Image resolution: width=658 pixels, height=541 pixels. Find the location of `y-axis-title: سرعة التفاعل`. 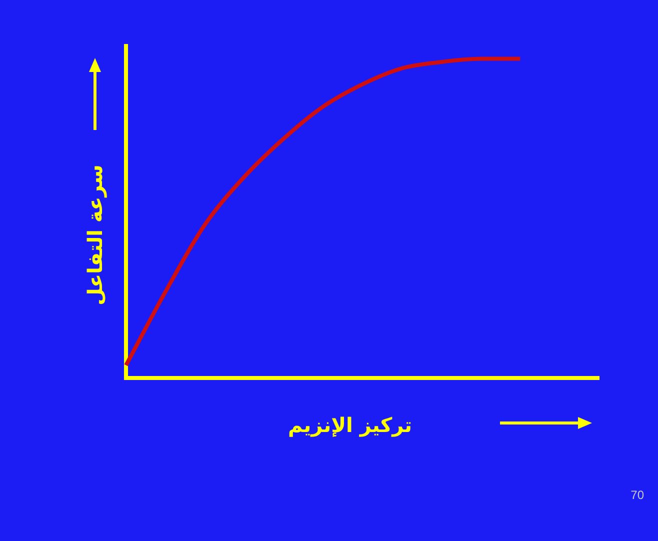

y-axis-title: سرعة التفاعل is located at coordinates (95, 235).